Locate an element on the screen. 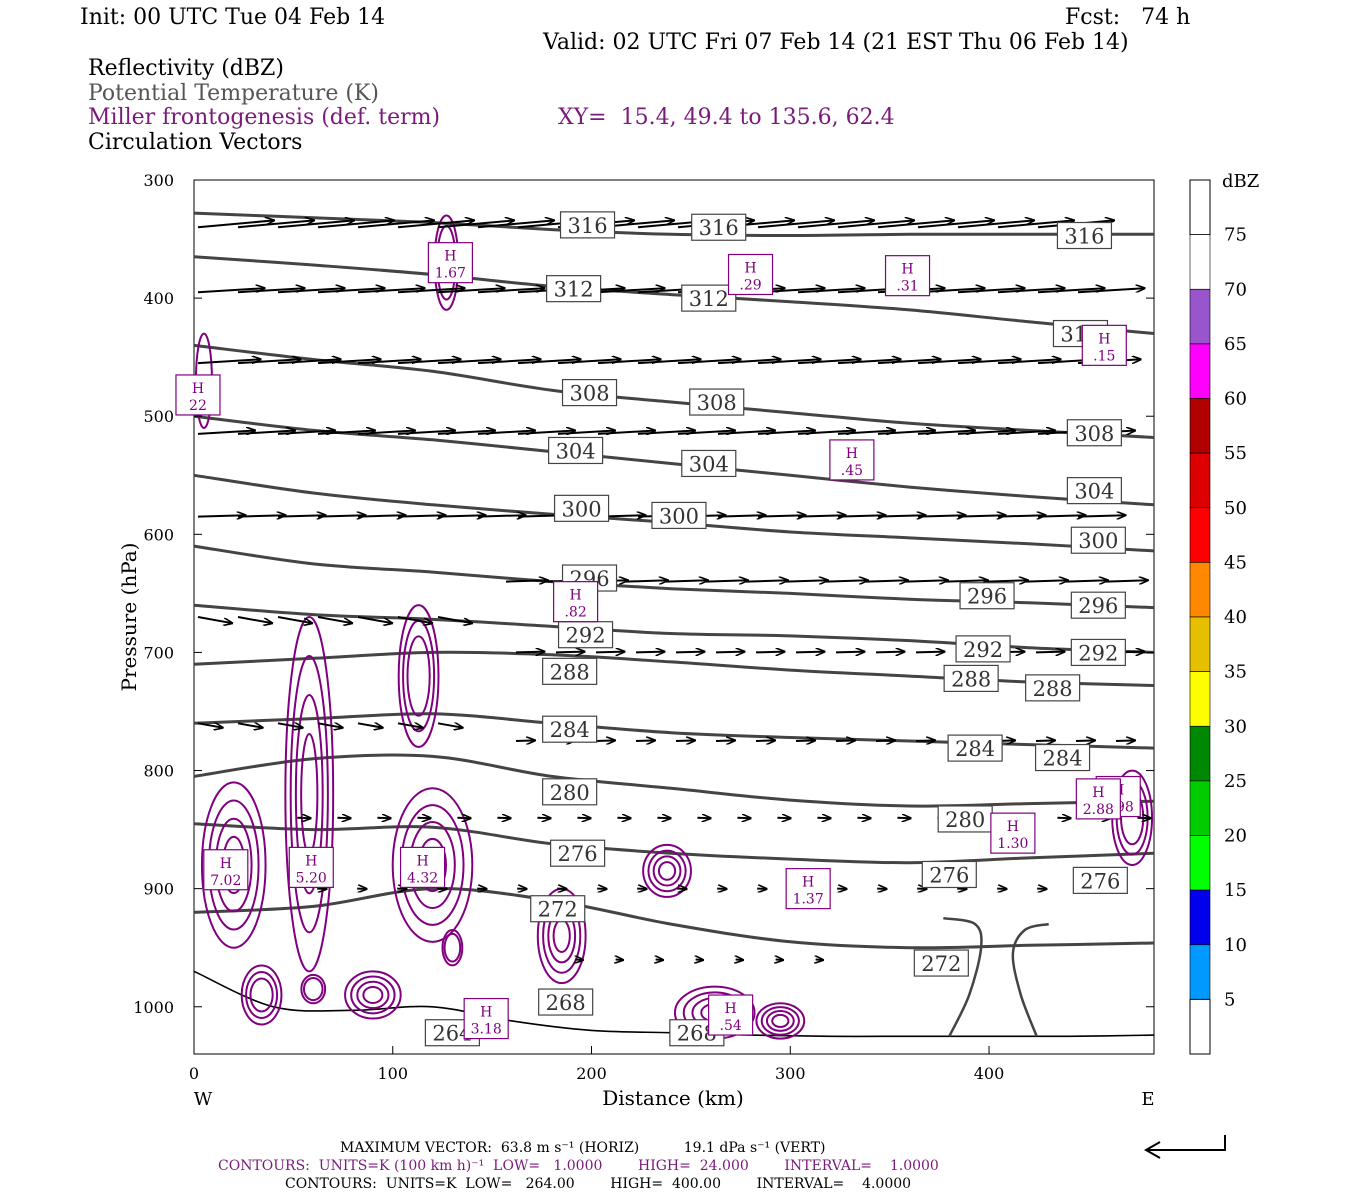  isentrope-label: 312 is located at coordinates (574, 289).